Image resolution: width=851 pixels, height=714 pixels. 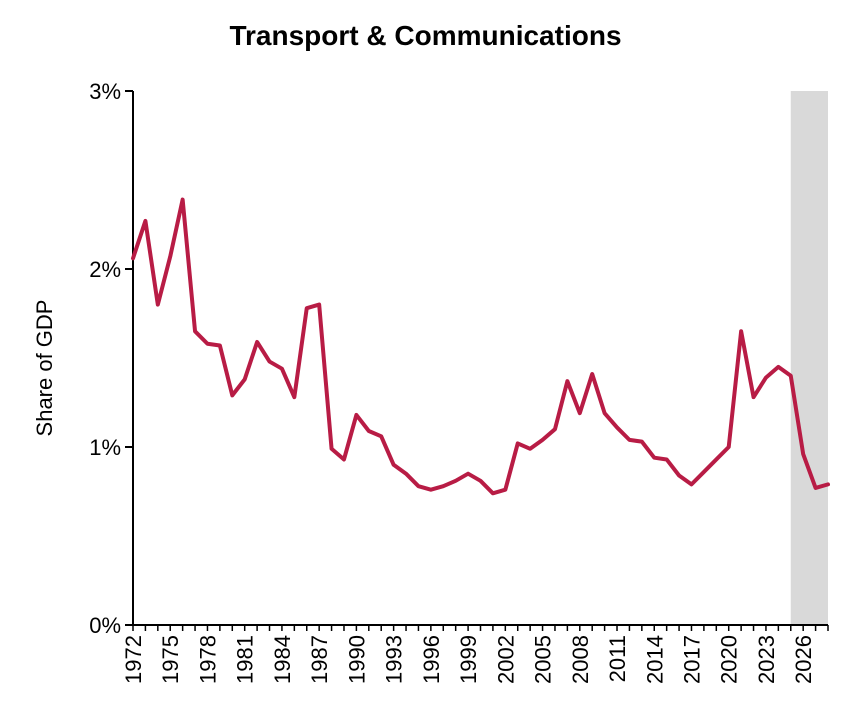 What do you see at coordinates (319, 659) in the screenshot?
I see `x-tick-label: 1987` at bounding box center [319, 659].